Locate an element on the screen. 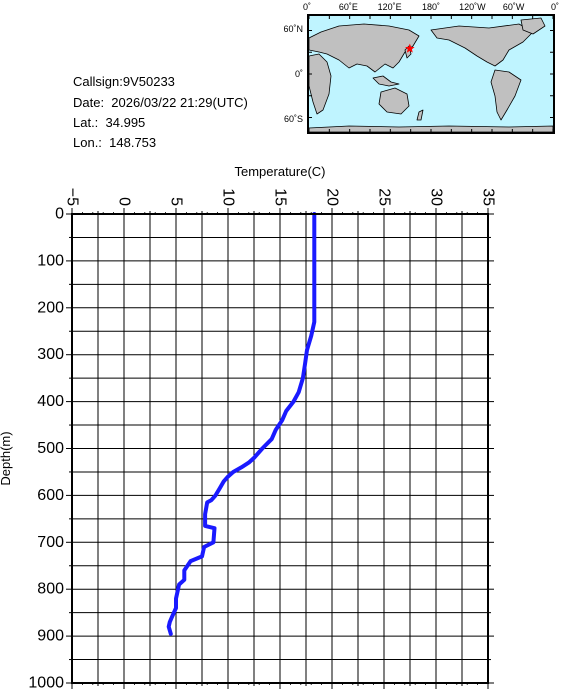  x-tick-label: 30 is located at coordinates (436, 197).